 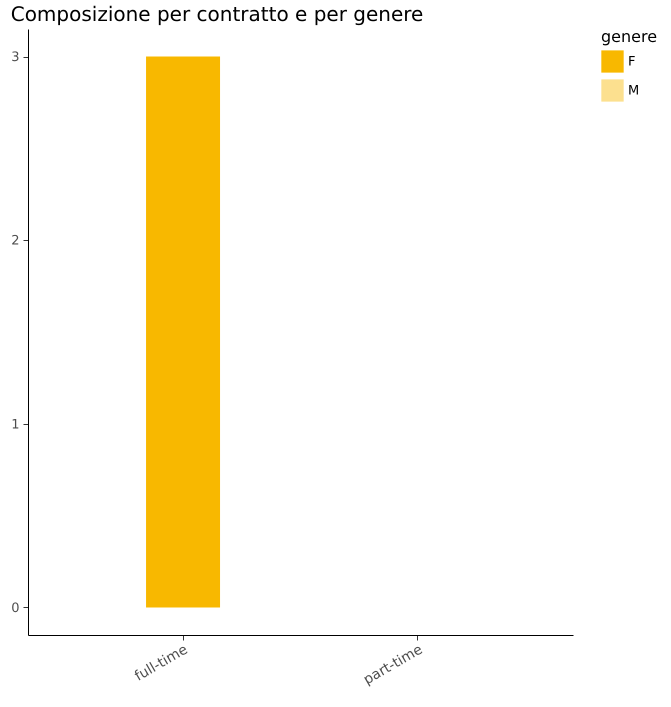 I want to click on legend-title: genere, so click(x=629, y=36).